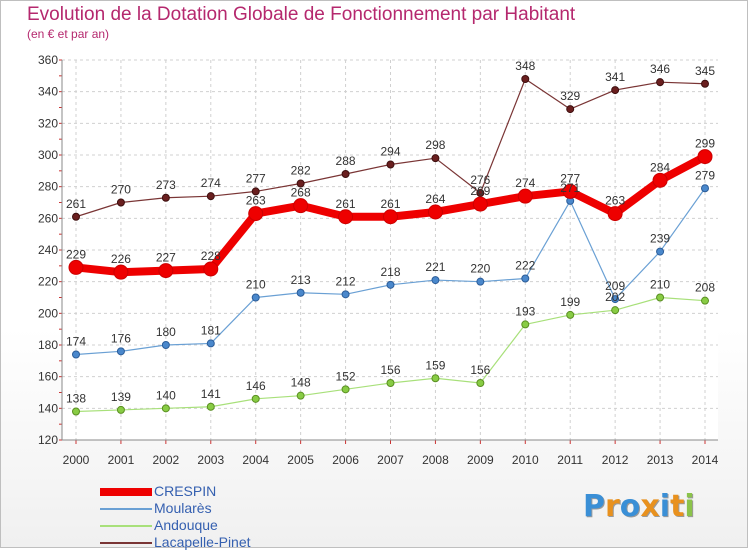 The image size is (750, 551). Describe the element at coordinates (480, 191) in the screenshot. I see `data-label: 269` at that location.